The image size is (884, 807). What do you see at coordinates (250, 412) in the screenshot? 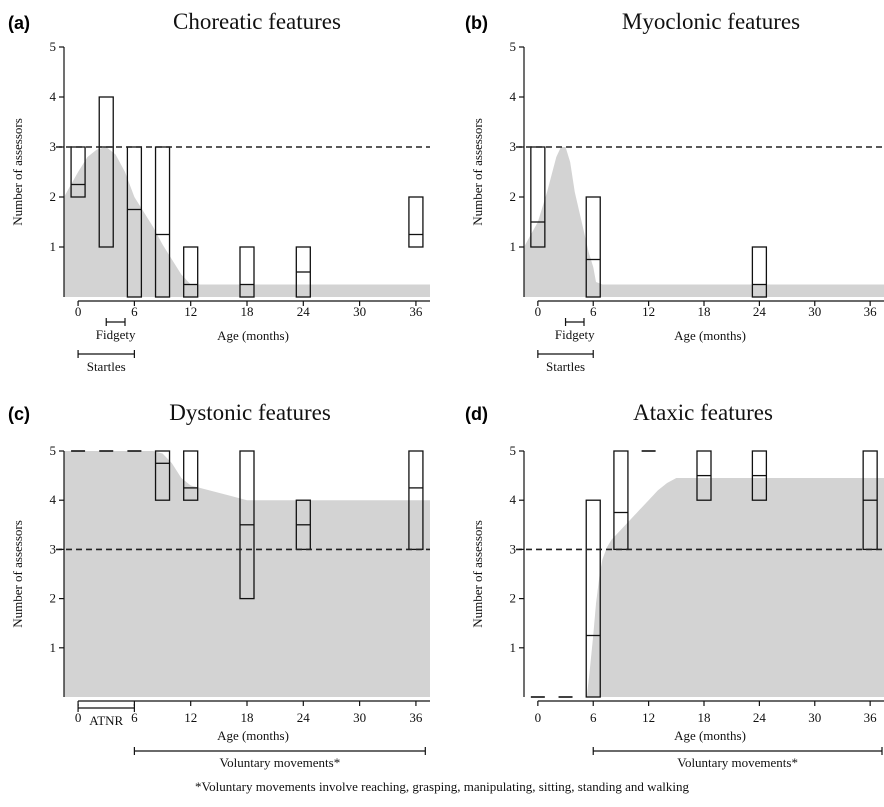
I see `chart-title: Dystonic features` at bounding box center [250, 412].